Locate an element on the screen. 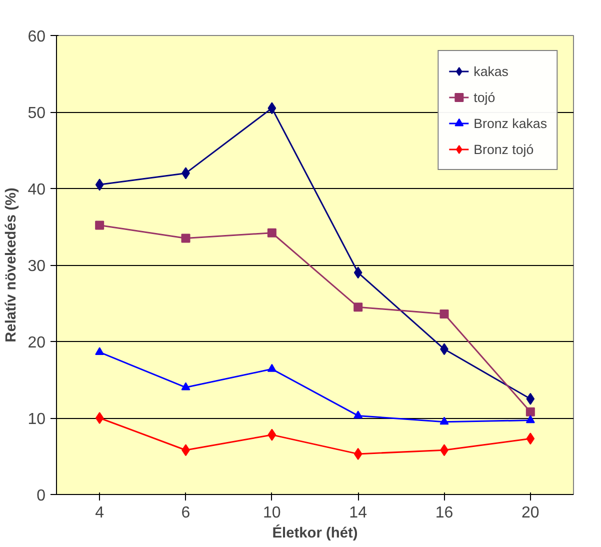  y-tick-label: 20 is located at coordinates (37, 343).